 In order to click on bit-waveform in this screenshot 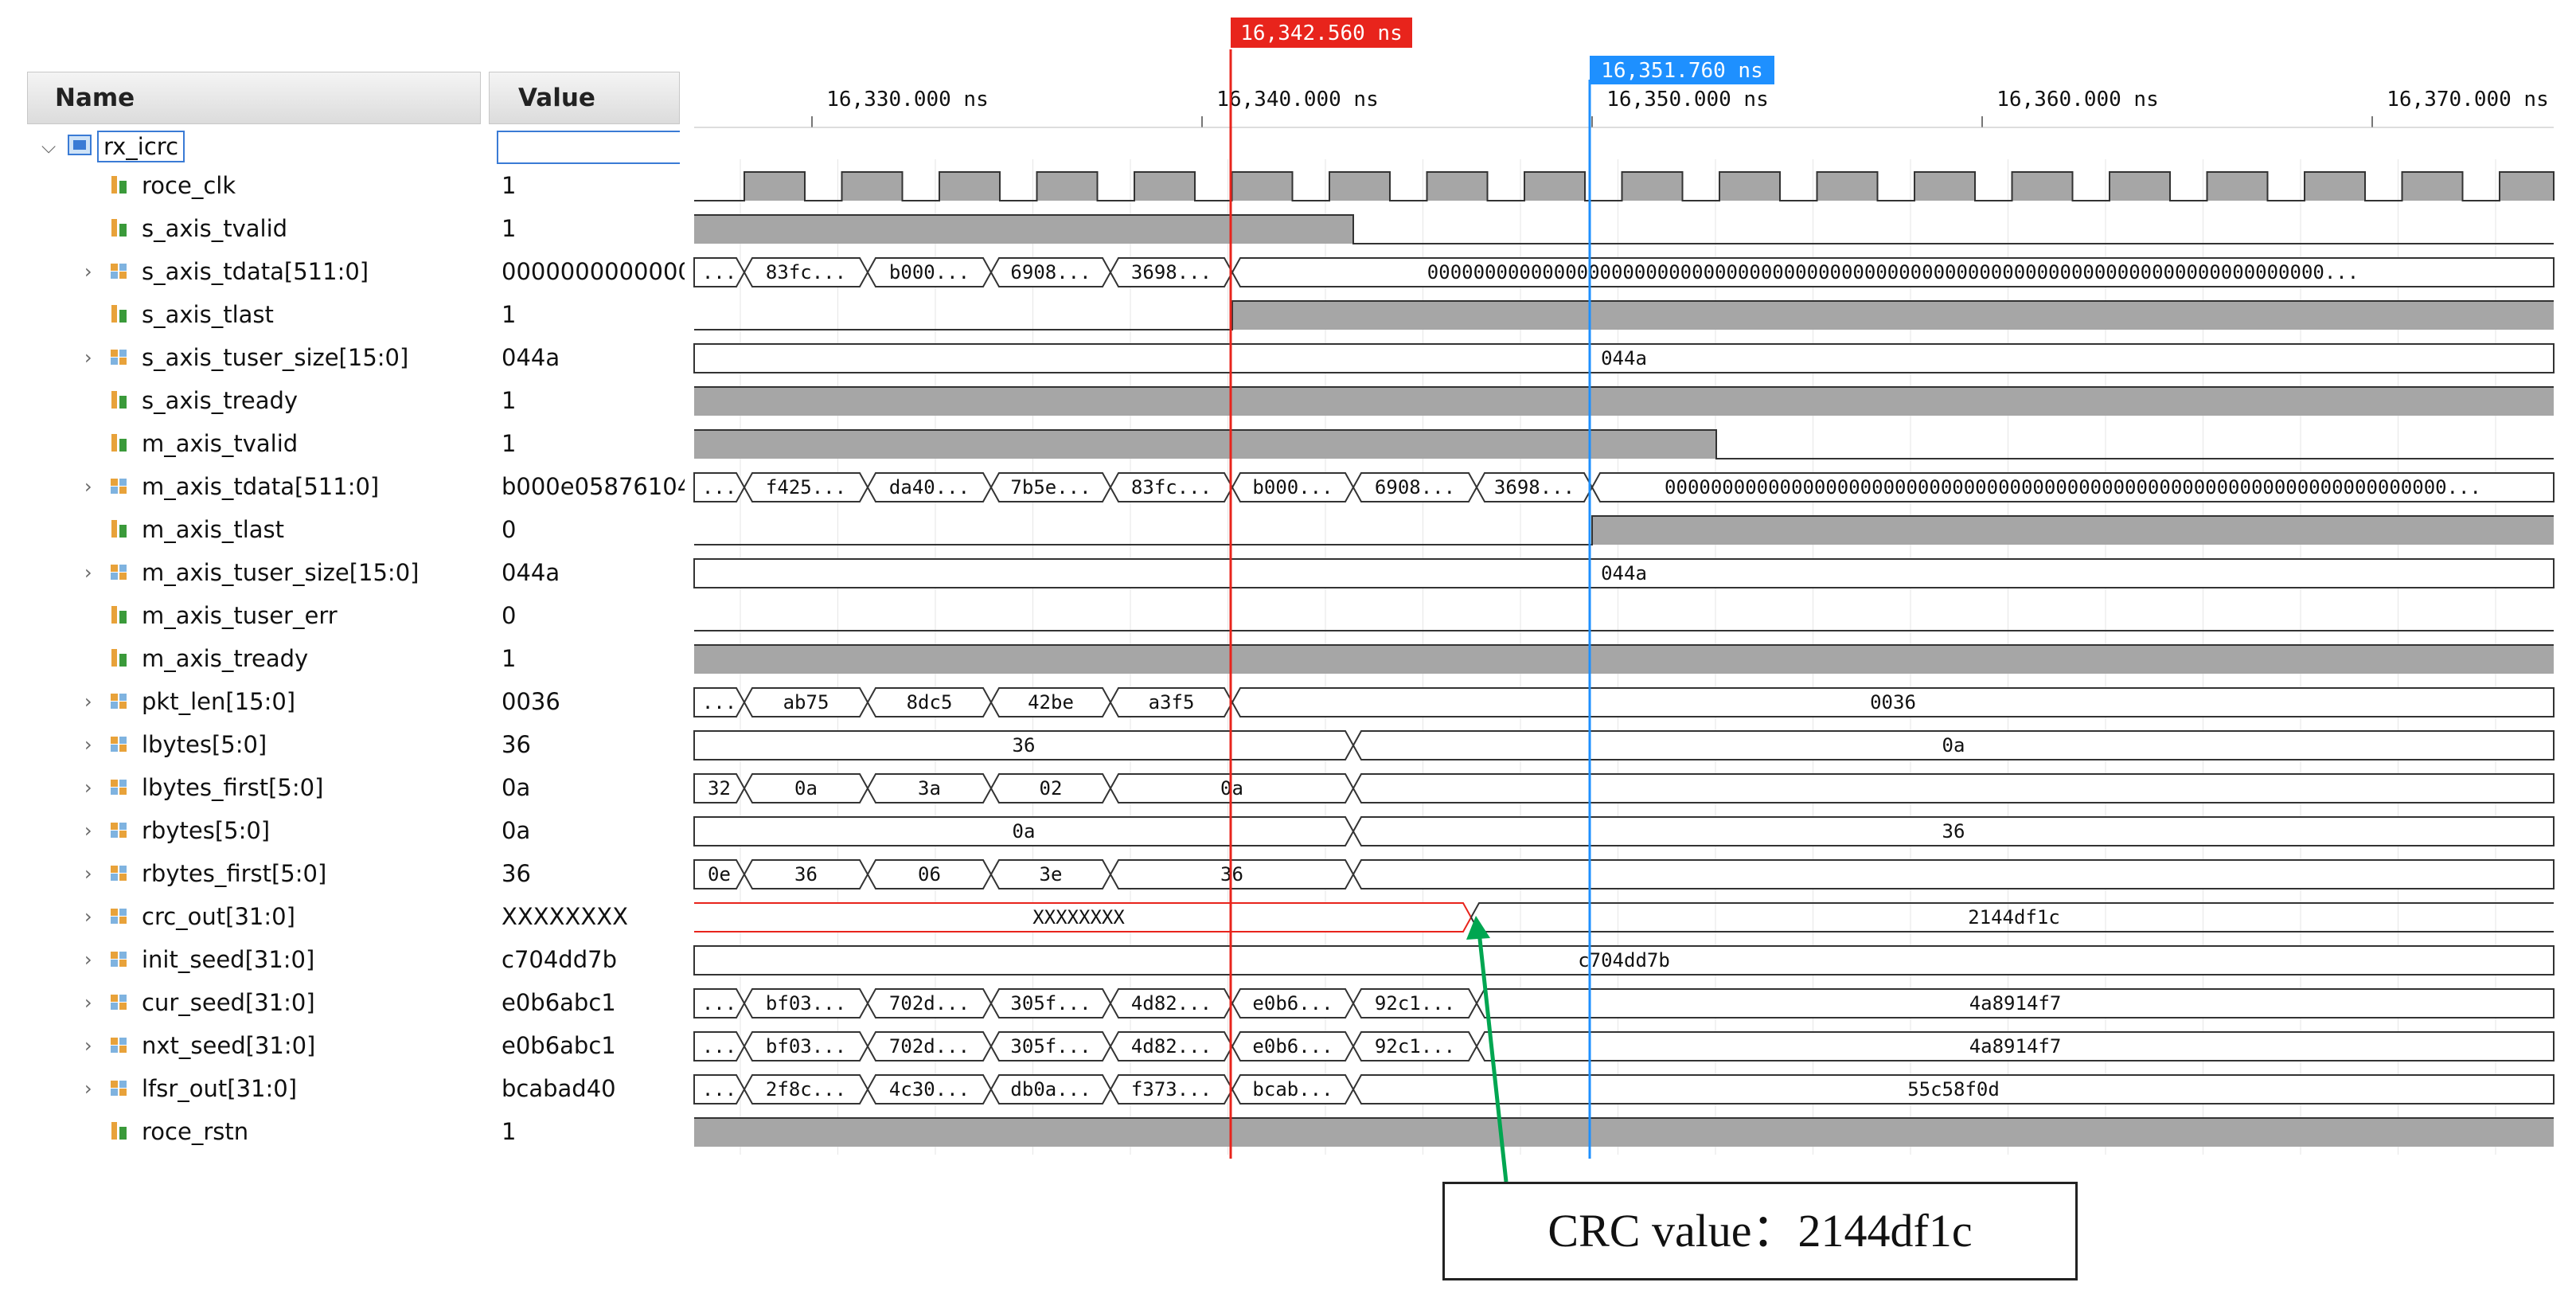, I will do `click(1624, 444)`.